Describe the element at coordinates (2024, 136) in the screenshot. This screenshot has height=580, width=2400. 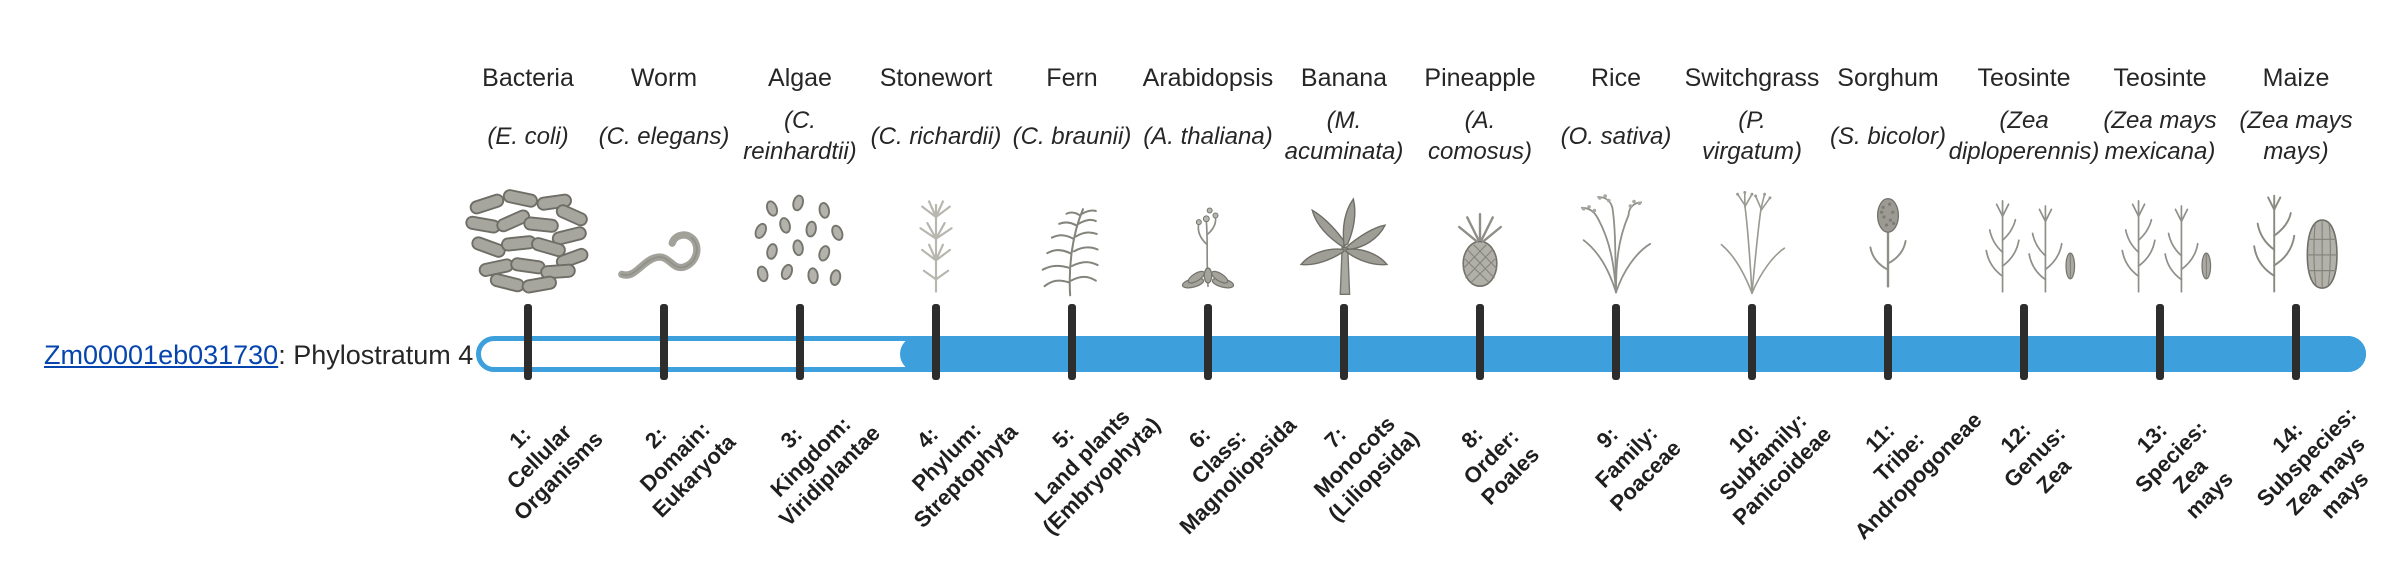
I see `species-scientific-name: (Zea diploperennis)` at that location.